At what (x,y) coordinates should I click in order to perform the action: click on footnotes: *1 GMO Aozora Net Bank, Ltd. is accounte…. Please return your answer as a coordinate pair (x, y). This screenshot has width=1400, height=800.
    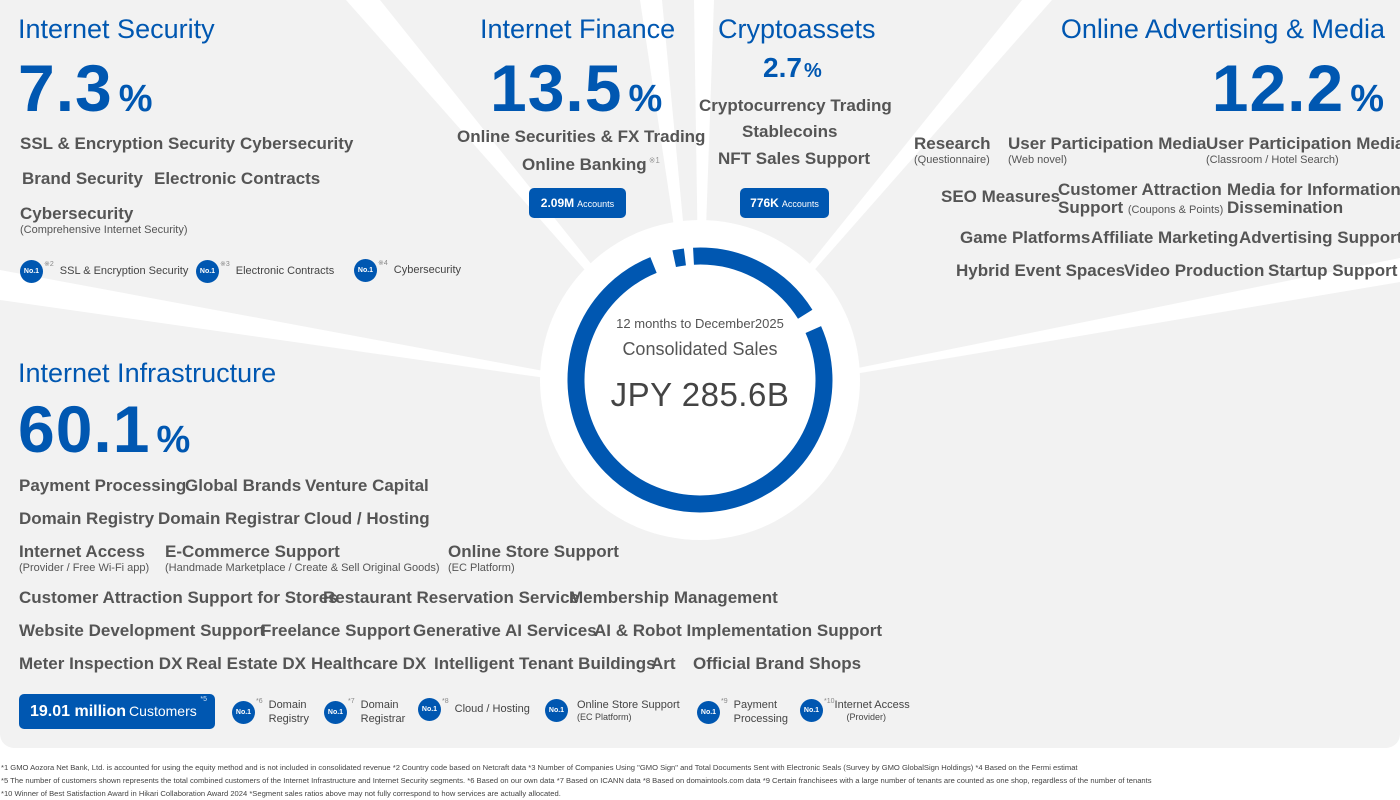
    Looking at the image, I should click on (700, 780).